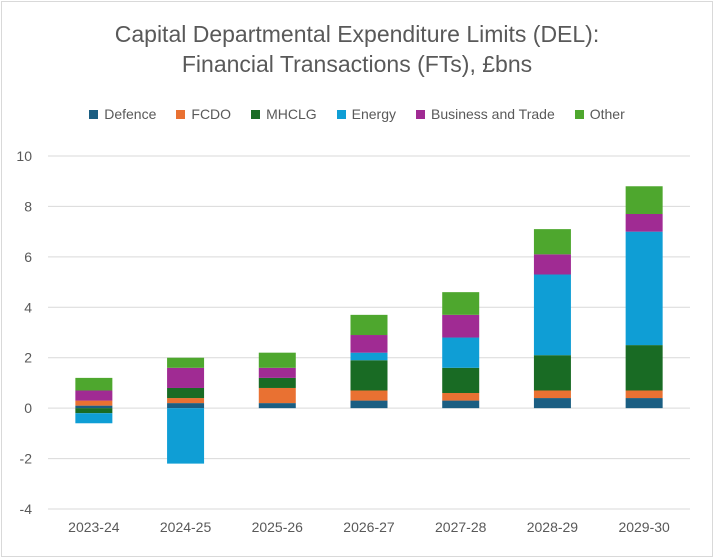 Image resolution: width=714 pixels, height=558 pixels. I want to click on y-tick-label: 4, so click(28, 307).